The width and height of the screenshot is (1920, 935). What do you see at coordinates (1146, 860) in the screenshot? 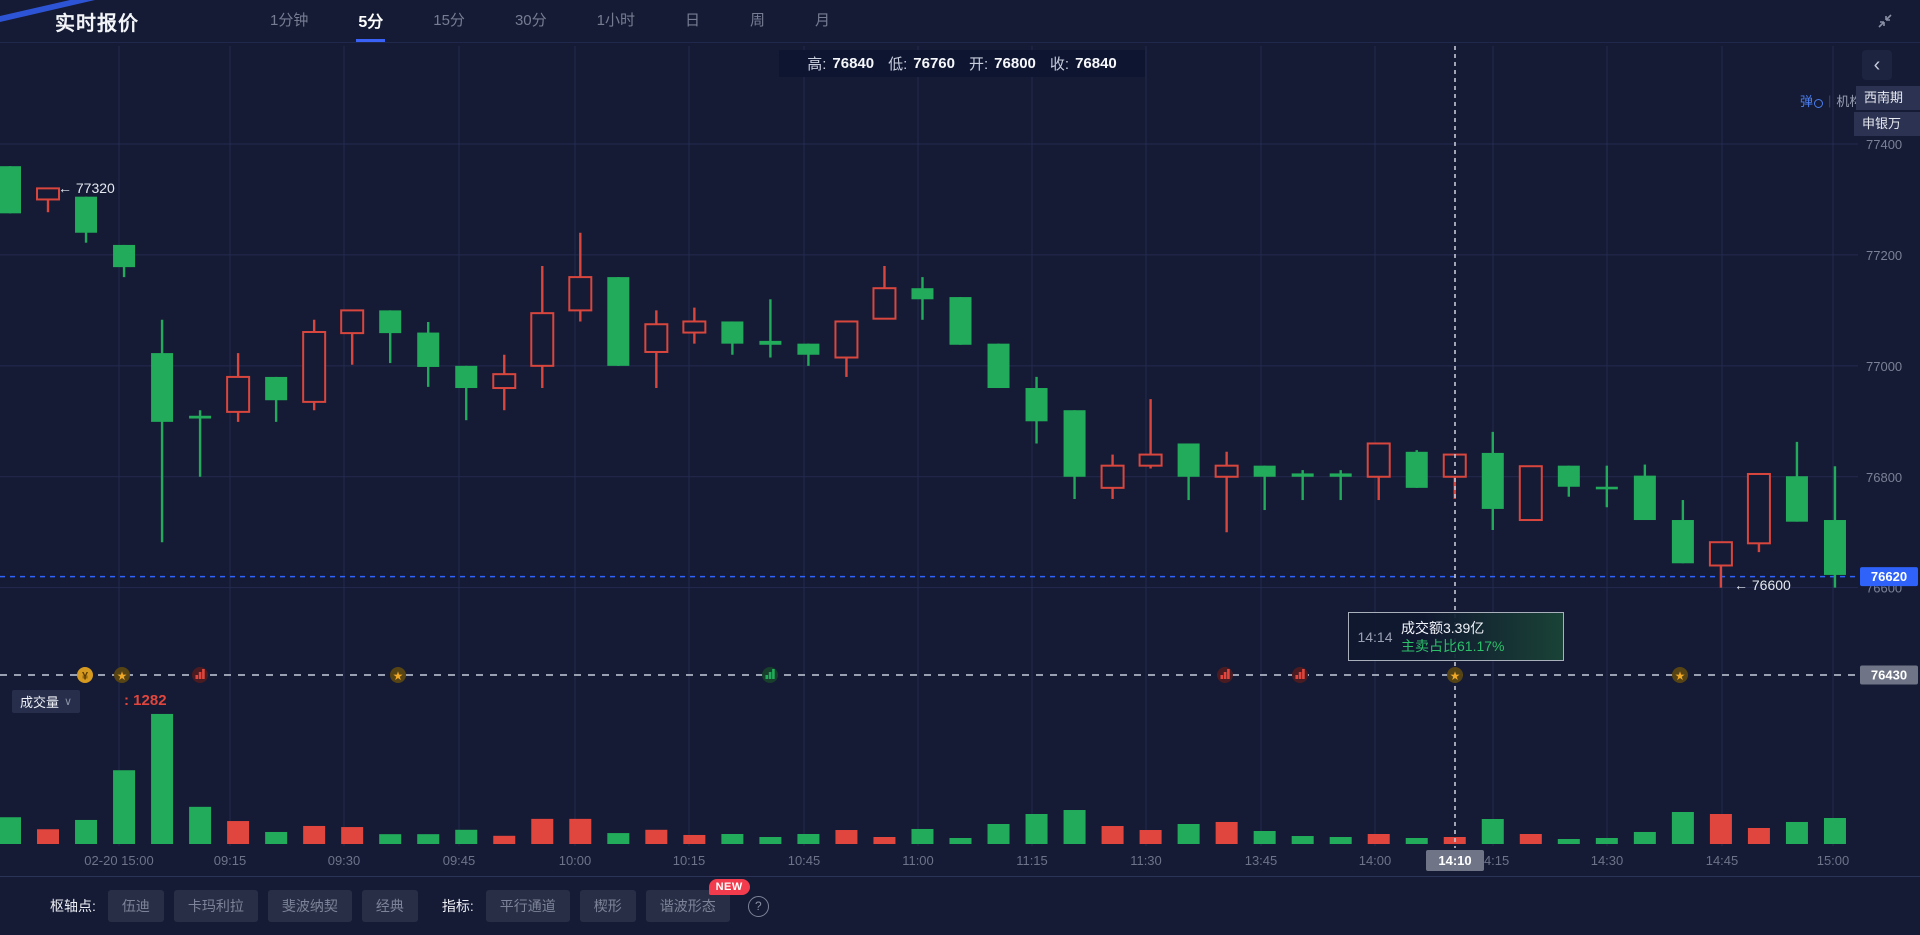
I see `time-axis-label: 11:30` at bounding box center [1146, 860].